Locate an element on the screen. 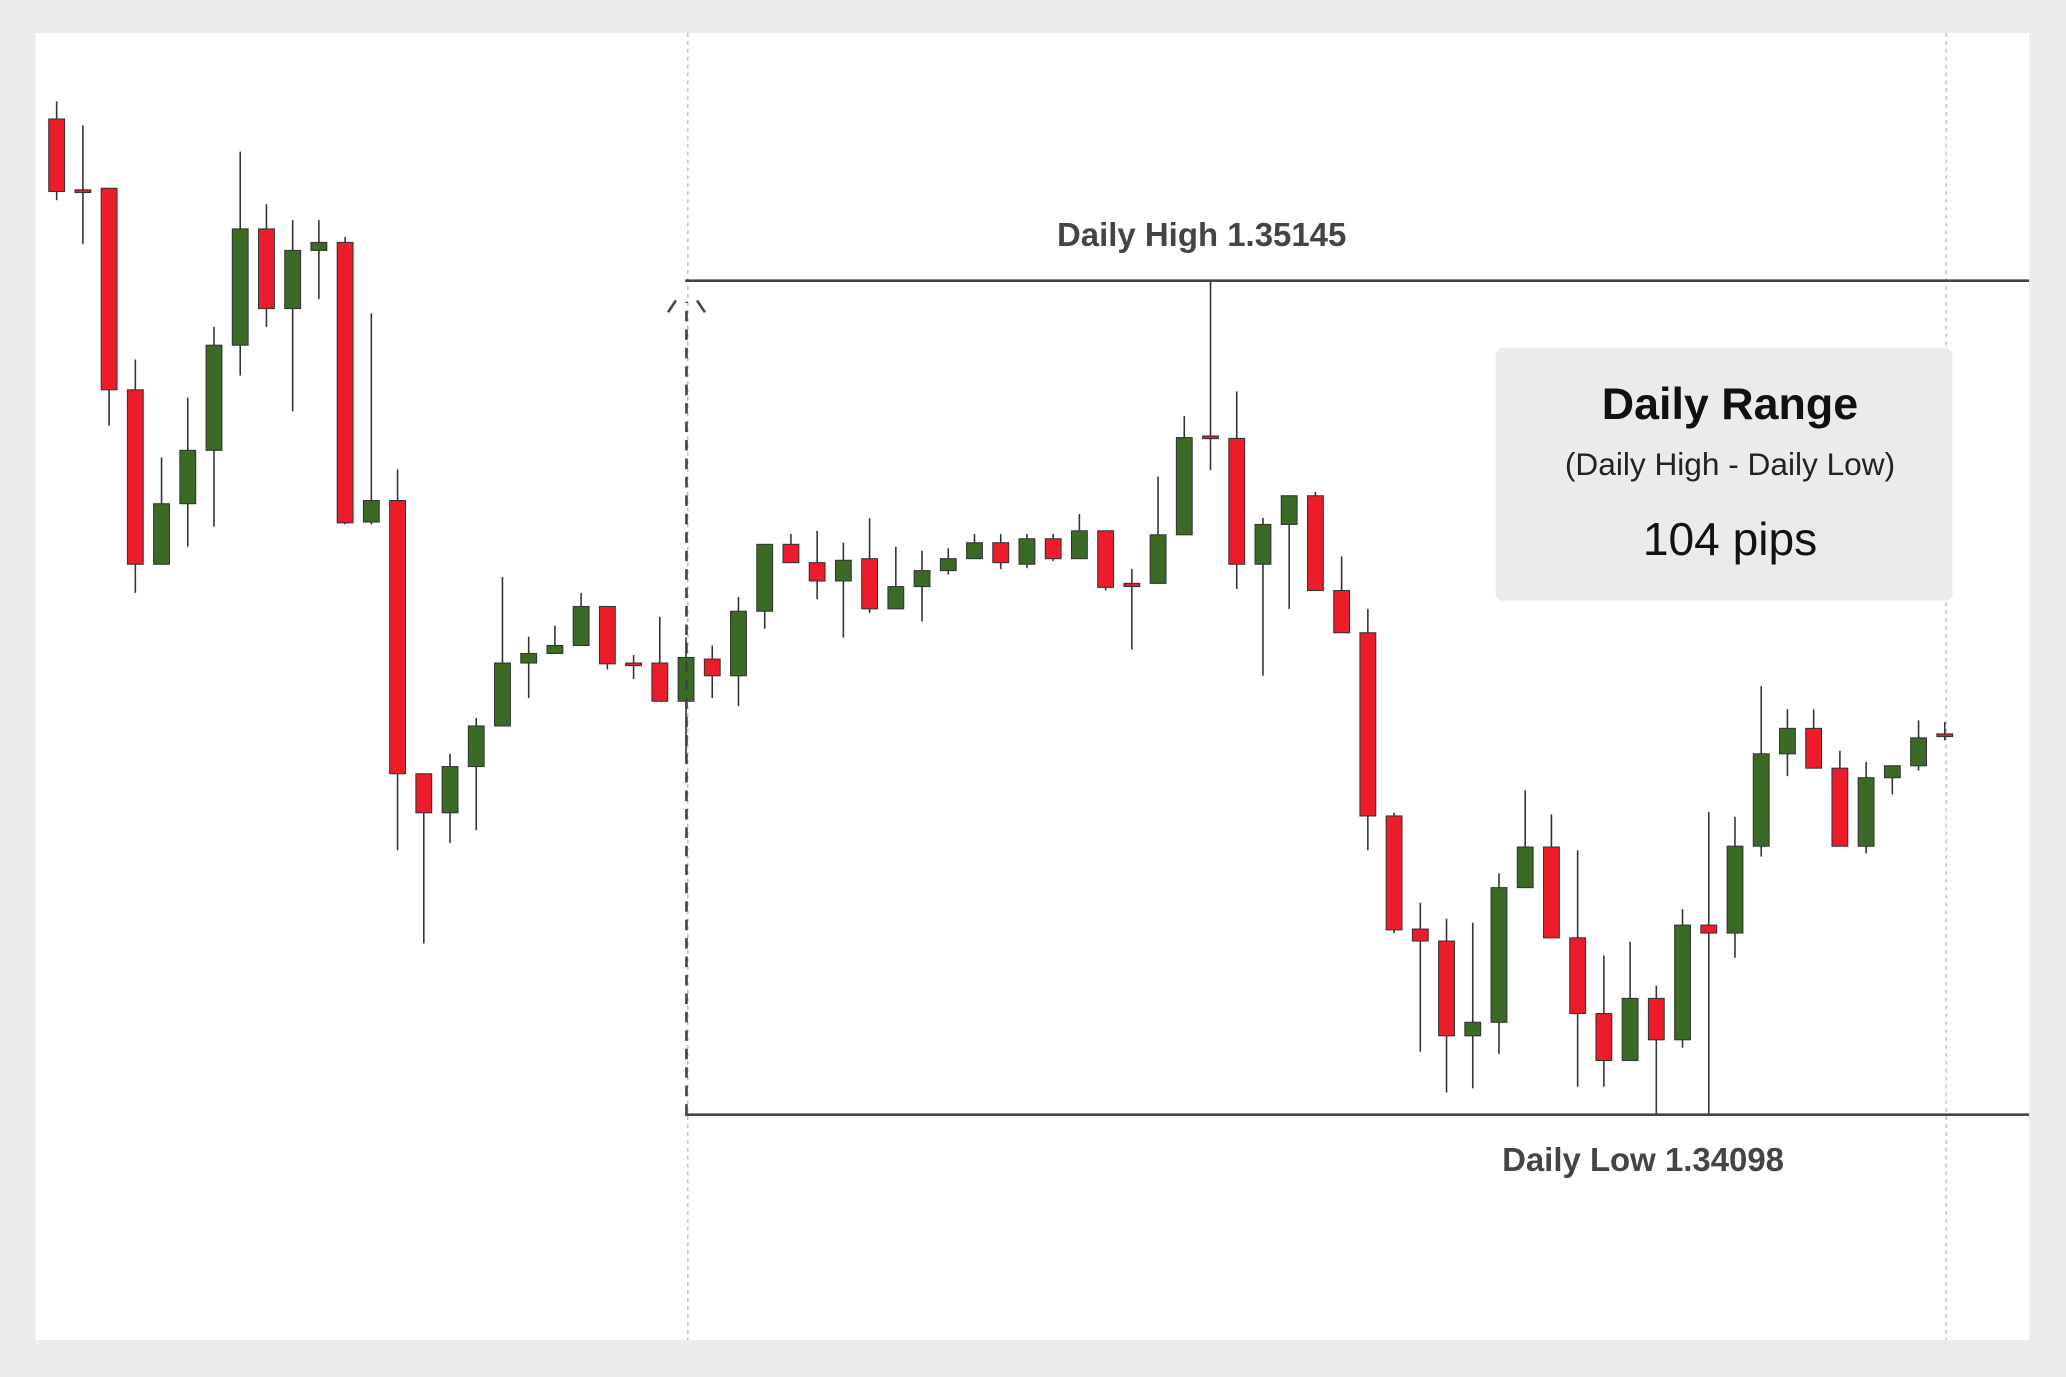 The image size is (2066, 1377). daily-high-label: Daily High 1.35145 is located at coordinates (1201, 234).